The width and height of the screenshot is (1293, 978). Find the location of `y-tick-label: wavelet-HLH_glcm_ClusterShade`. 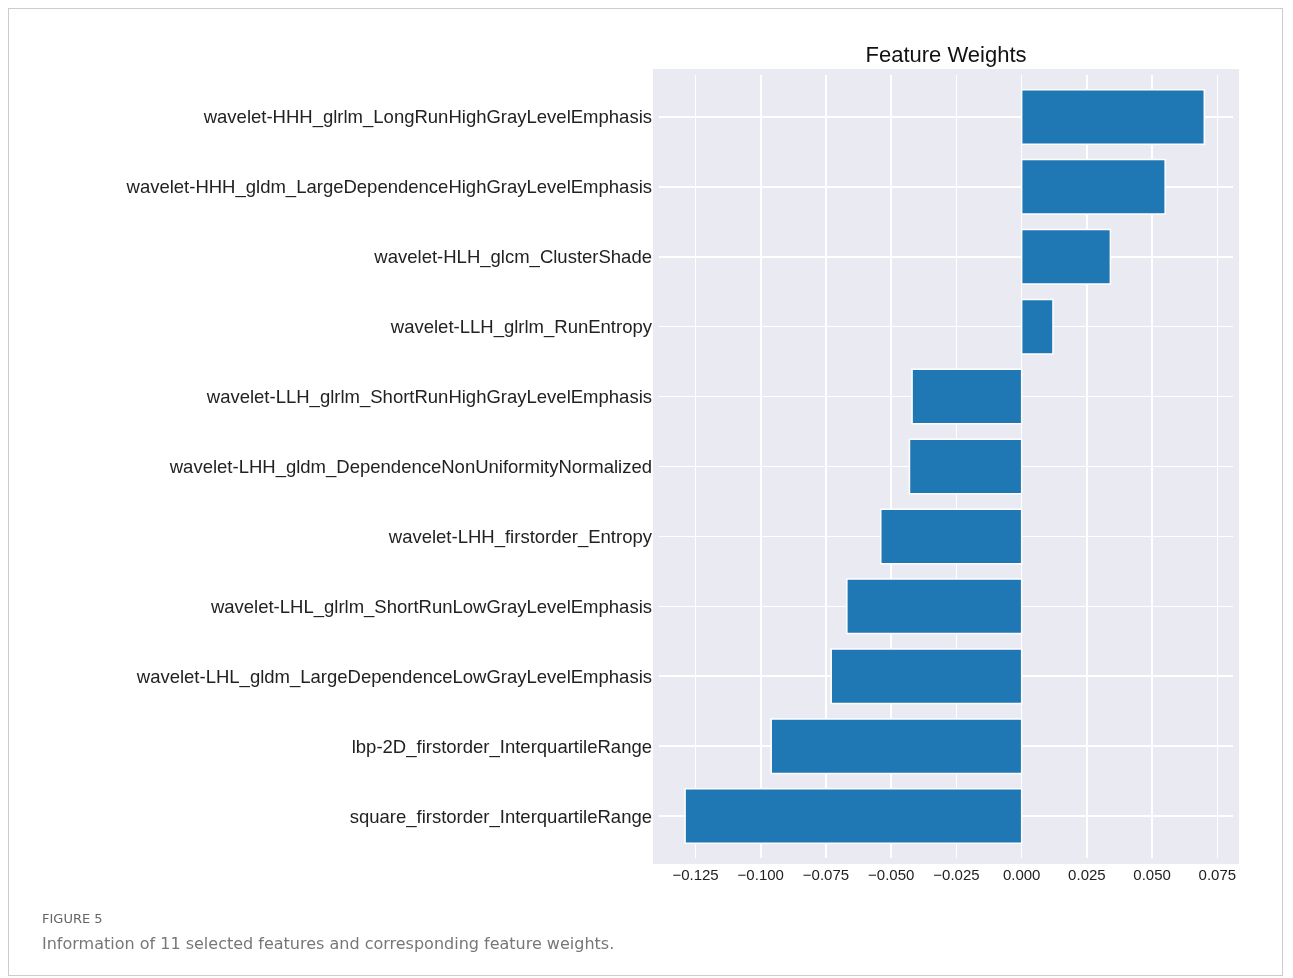

y-tick-label: wavelet-HLH_glcm_ClusterShade is located at coordinates (512, 257).